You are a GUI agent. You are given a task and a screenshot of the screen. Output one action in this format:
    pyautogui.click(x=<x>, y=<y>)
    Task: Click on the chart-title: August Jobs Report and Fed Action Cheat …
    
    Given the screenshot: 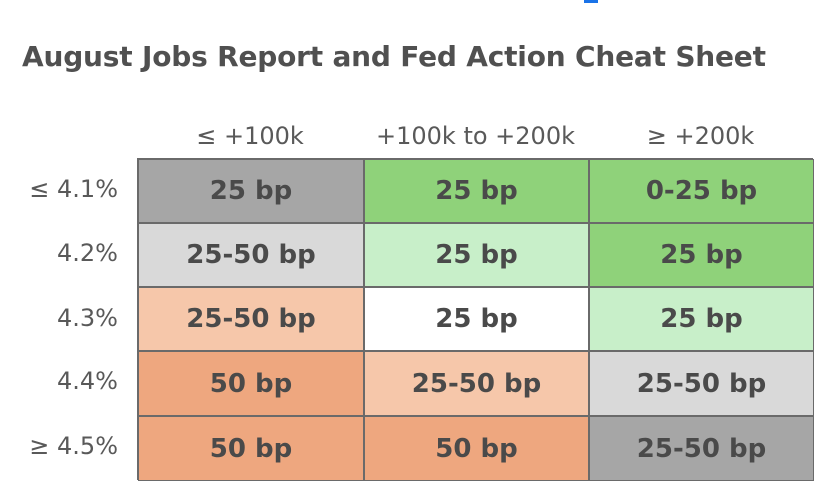 What is the action you would take?
    pyautogui.click(x=394, y=56)
    